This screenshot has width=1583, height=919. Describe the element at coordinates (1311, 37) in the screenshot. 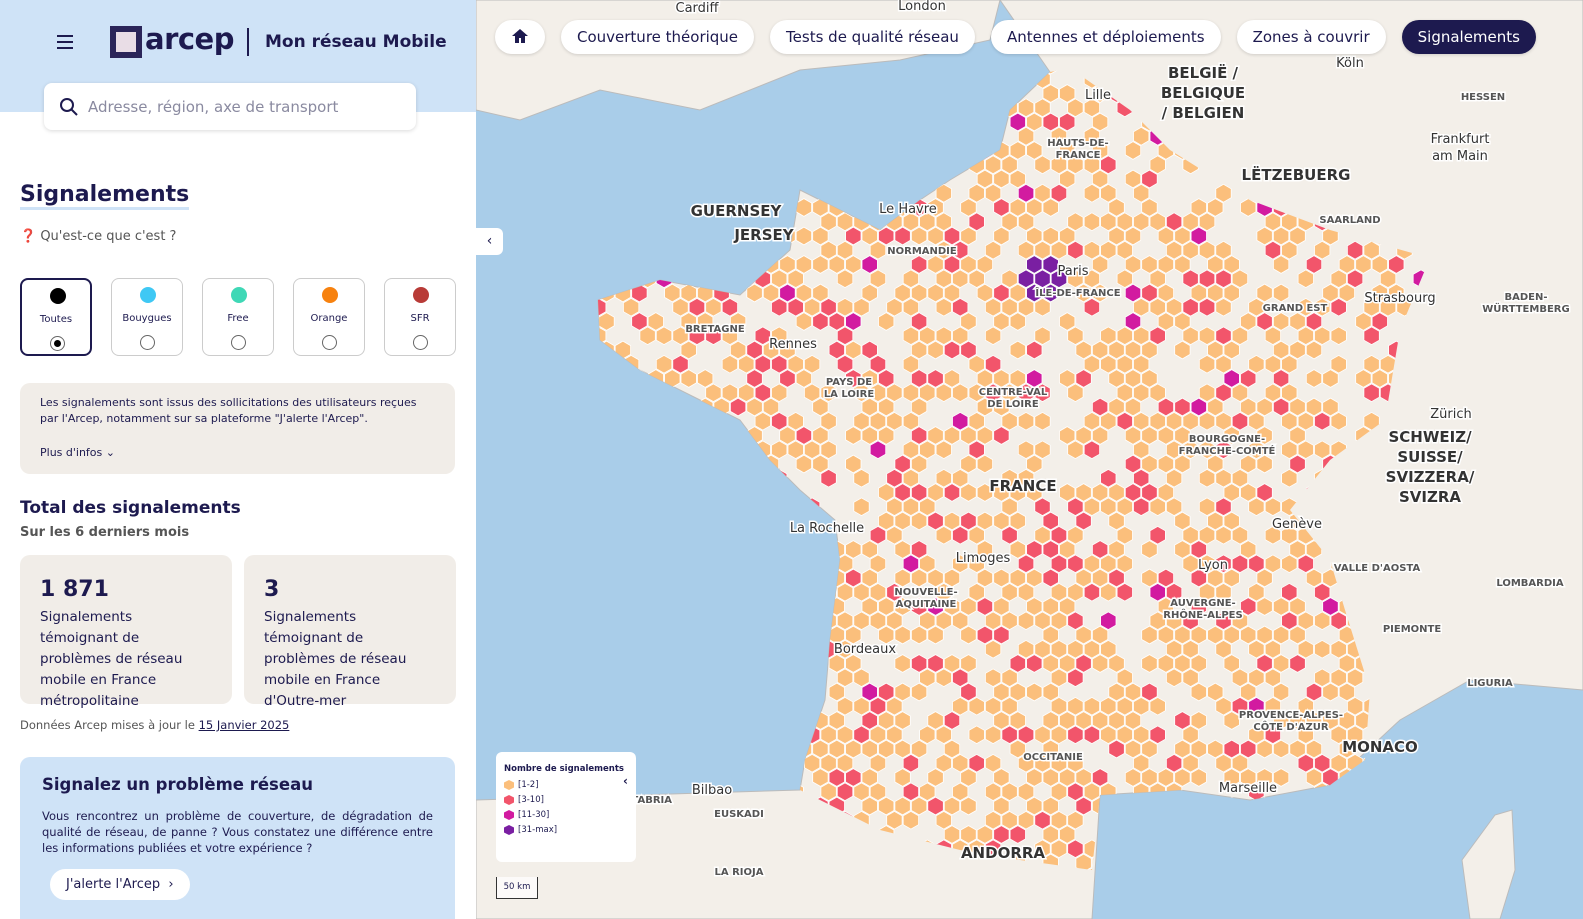

I see `nav-tab: Zones à couvrir` at that location.